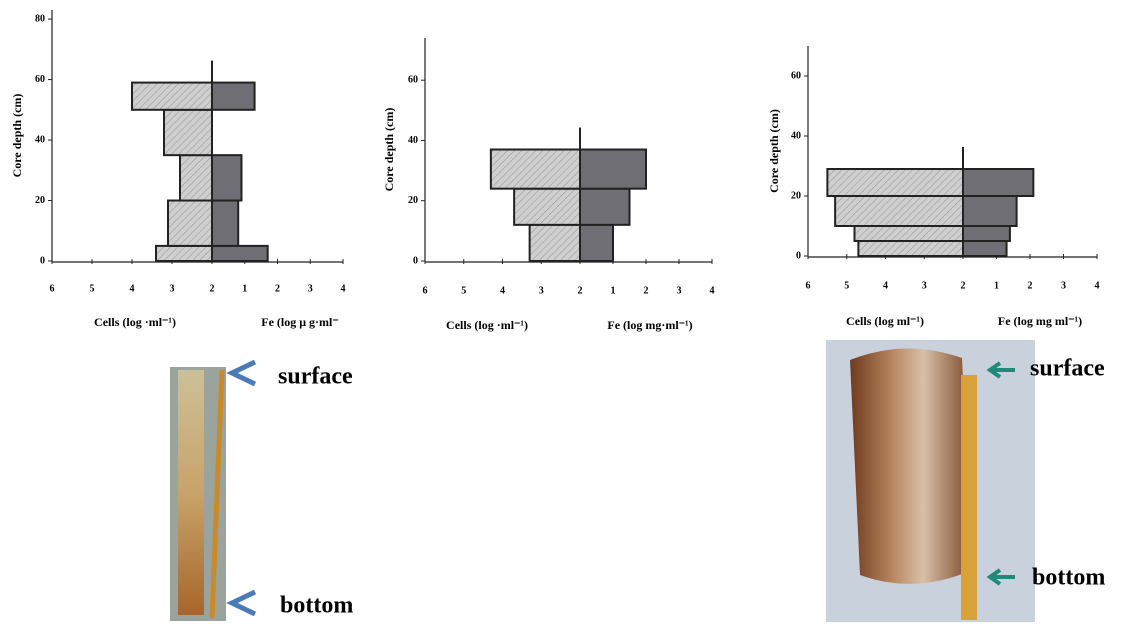  What do you see at coordinates (1040, 321) in the screenshot?
I see `x-axis-title: Fe (log mg ml⁻¹)` at bounding box center [1040, 321].